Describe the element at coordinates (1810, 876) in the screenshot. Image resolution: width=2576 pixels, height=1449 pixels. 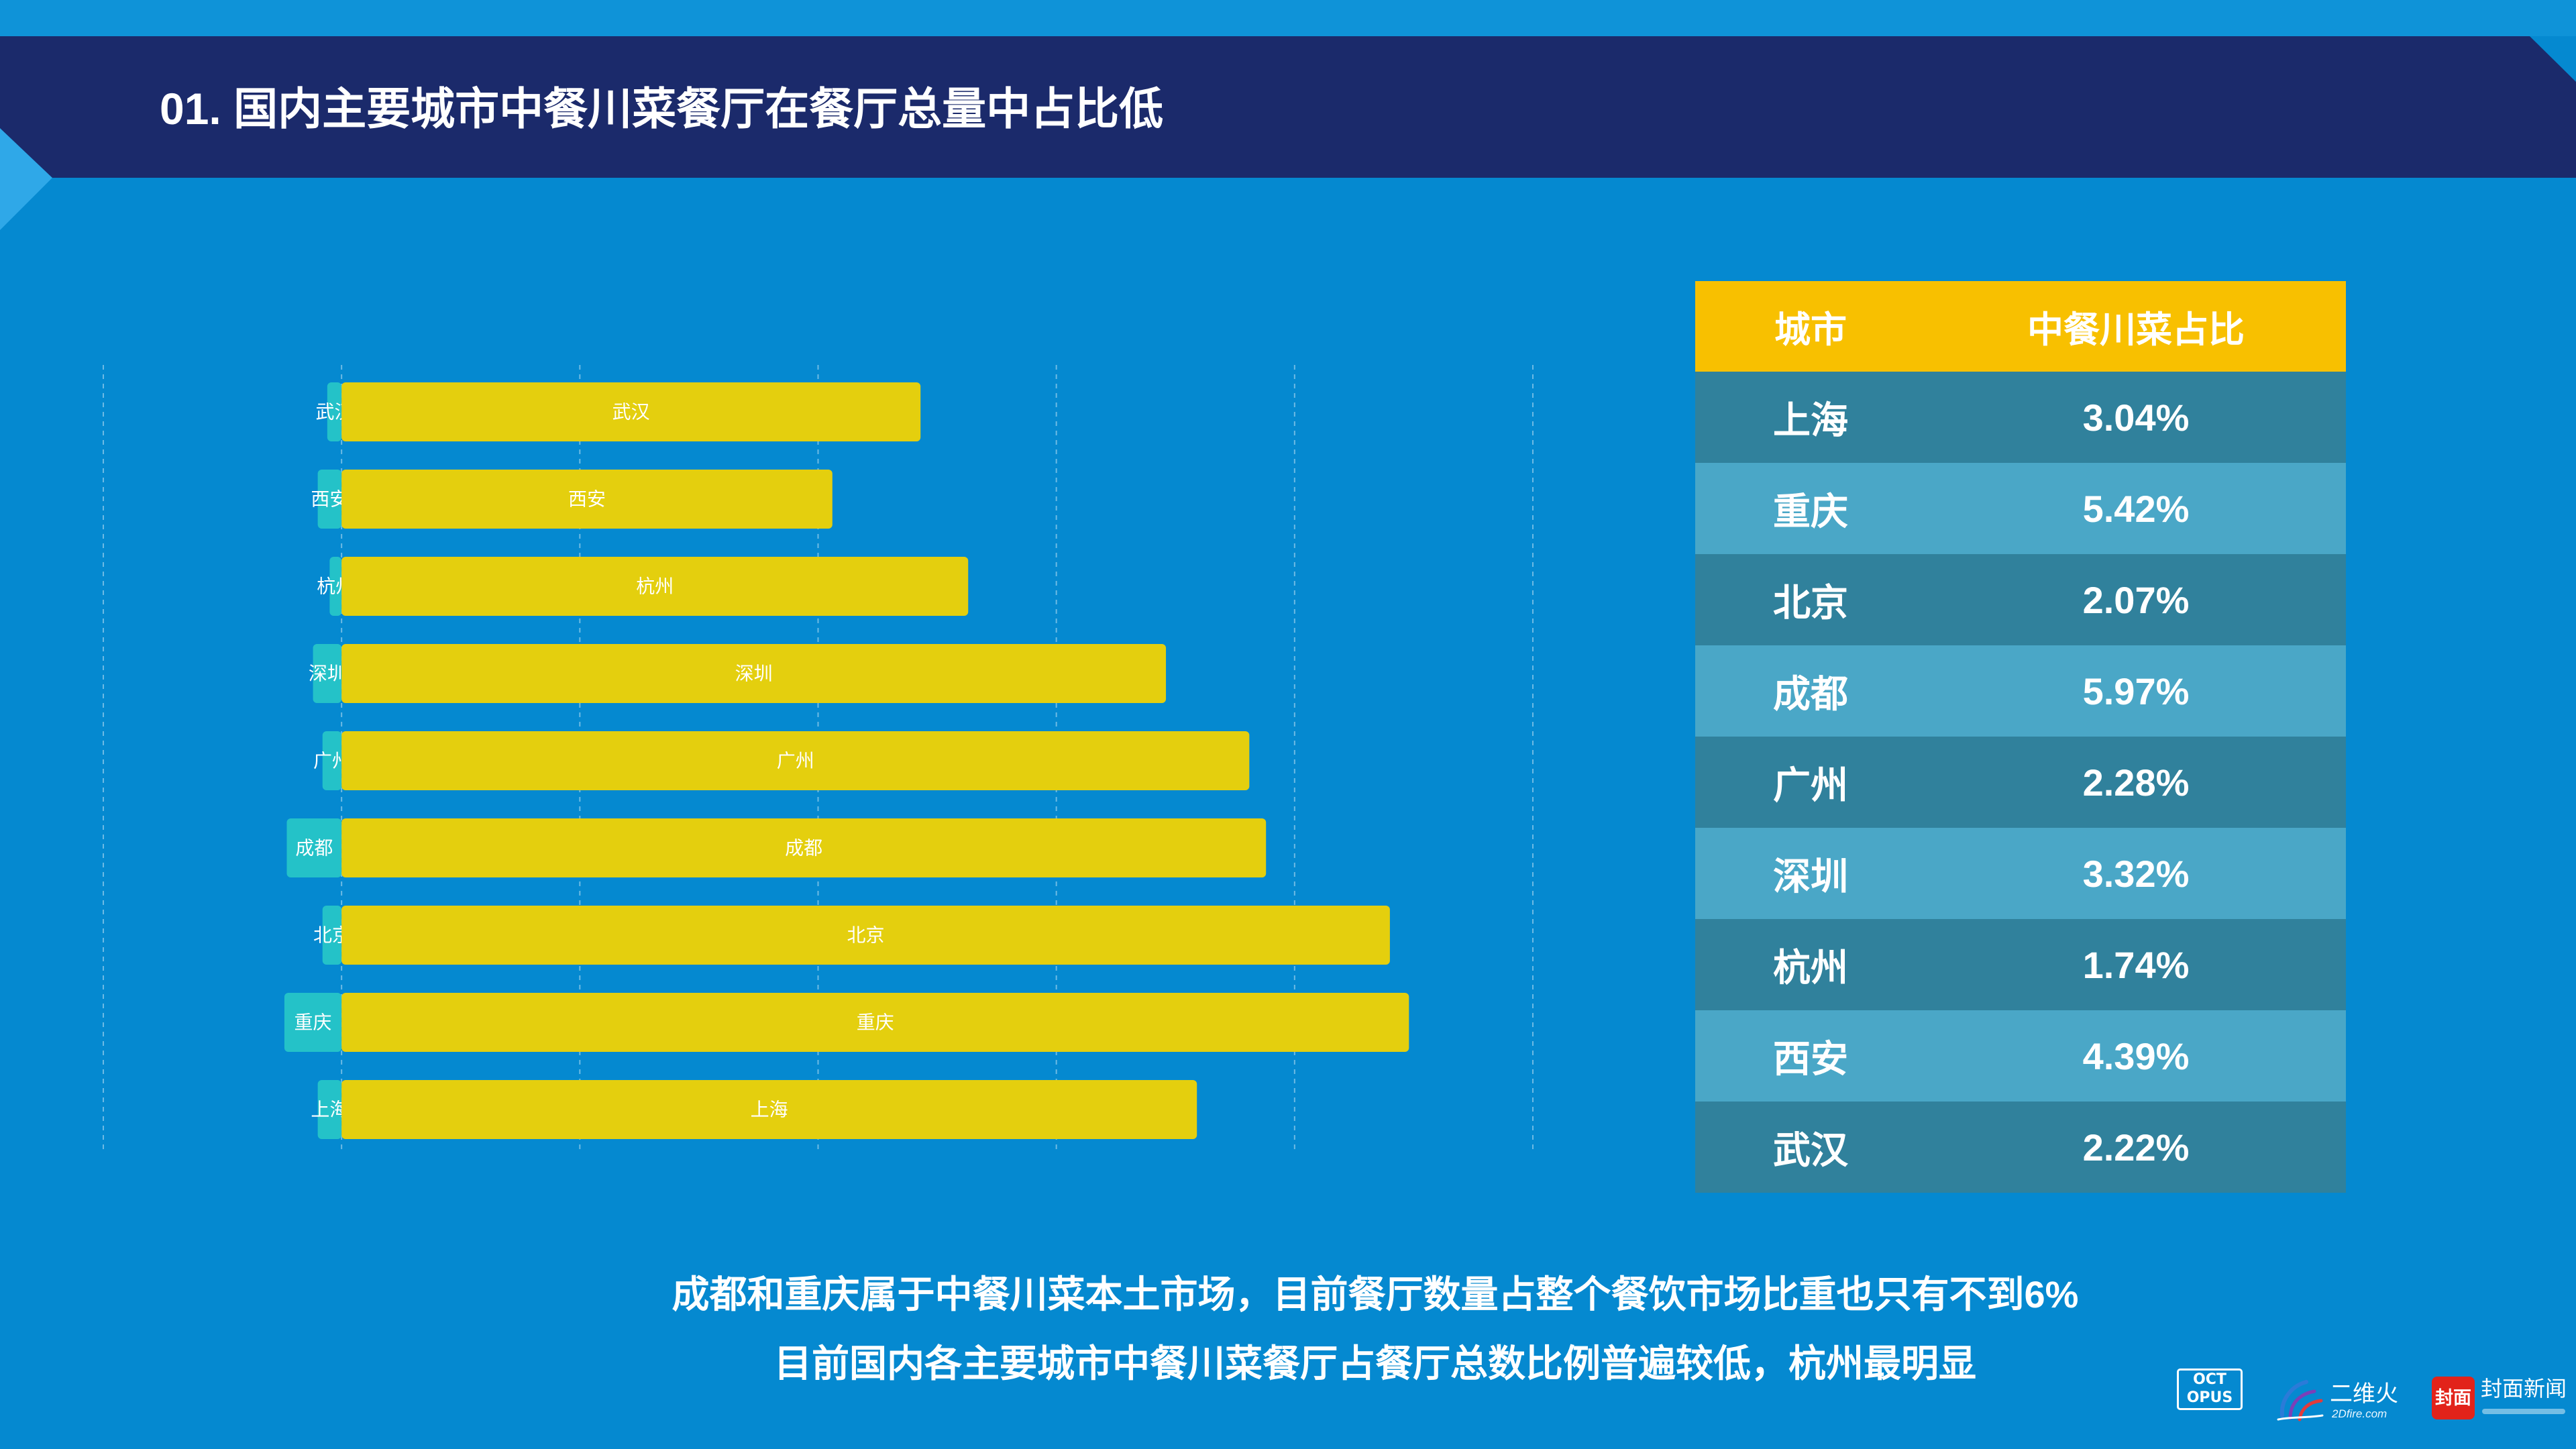
I see `city-cell: 深圳` at that location.